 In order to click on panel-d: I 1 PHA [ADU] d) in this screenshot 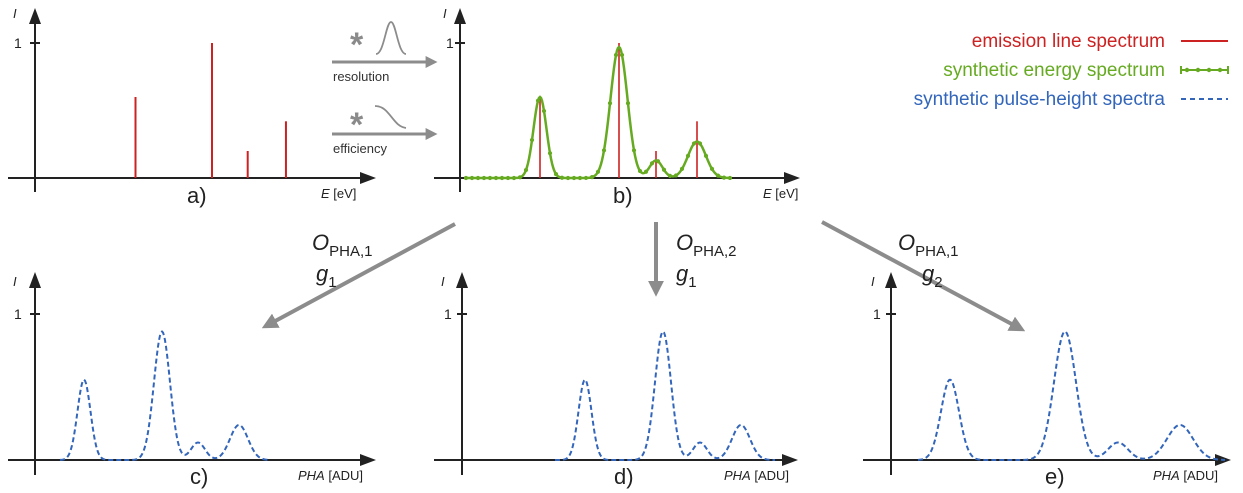, I will do `click(616, 380)`.